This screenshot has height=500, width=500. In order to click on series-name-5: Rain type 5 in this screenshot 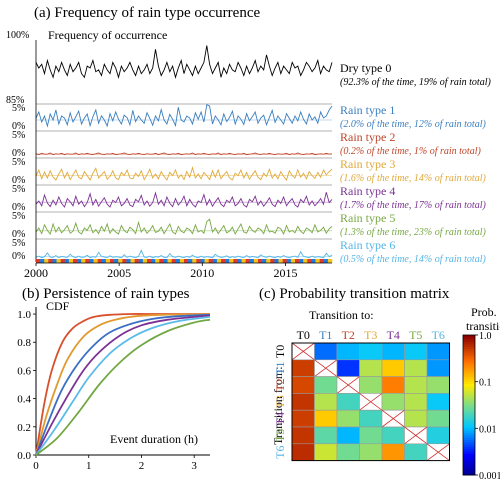, I will do `click(367, 218)`.